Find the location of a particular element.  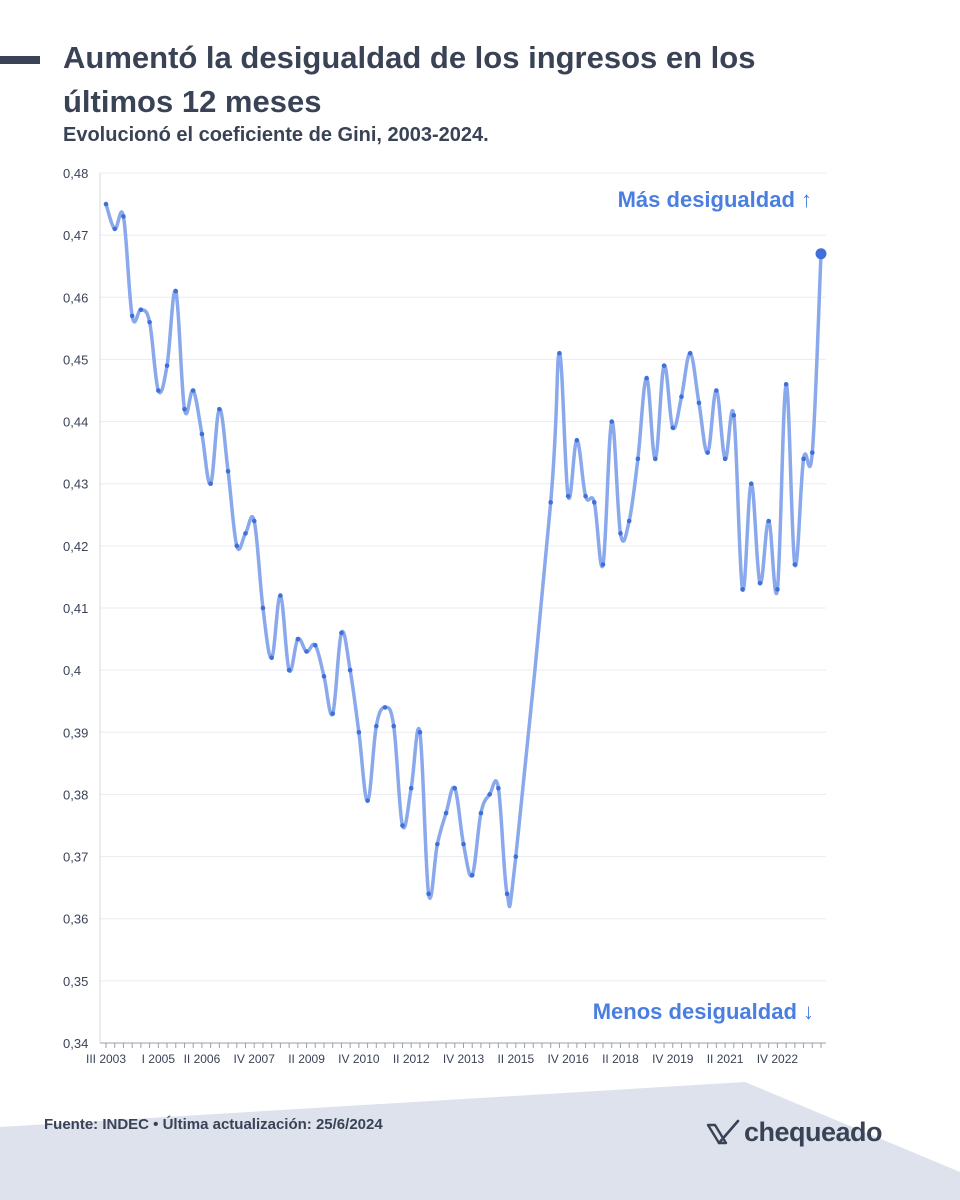

y-tick-label: 0,41 is located at coordinates (75, 608).